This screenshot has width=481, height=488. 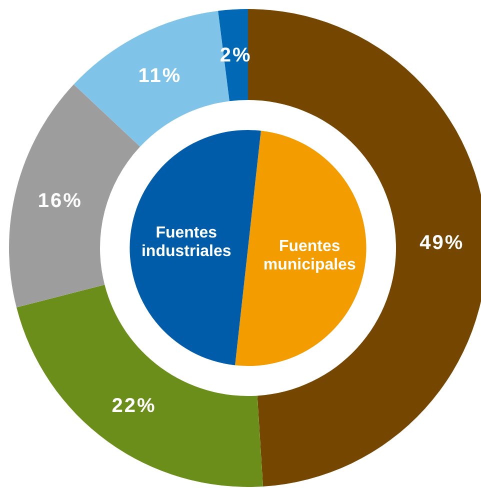 I want to click on data-label: 16%, so click(x=60, y=201).